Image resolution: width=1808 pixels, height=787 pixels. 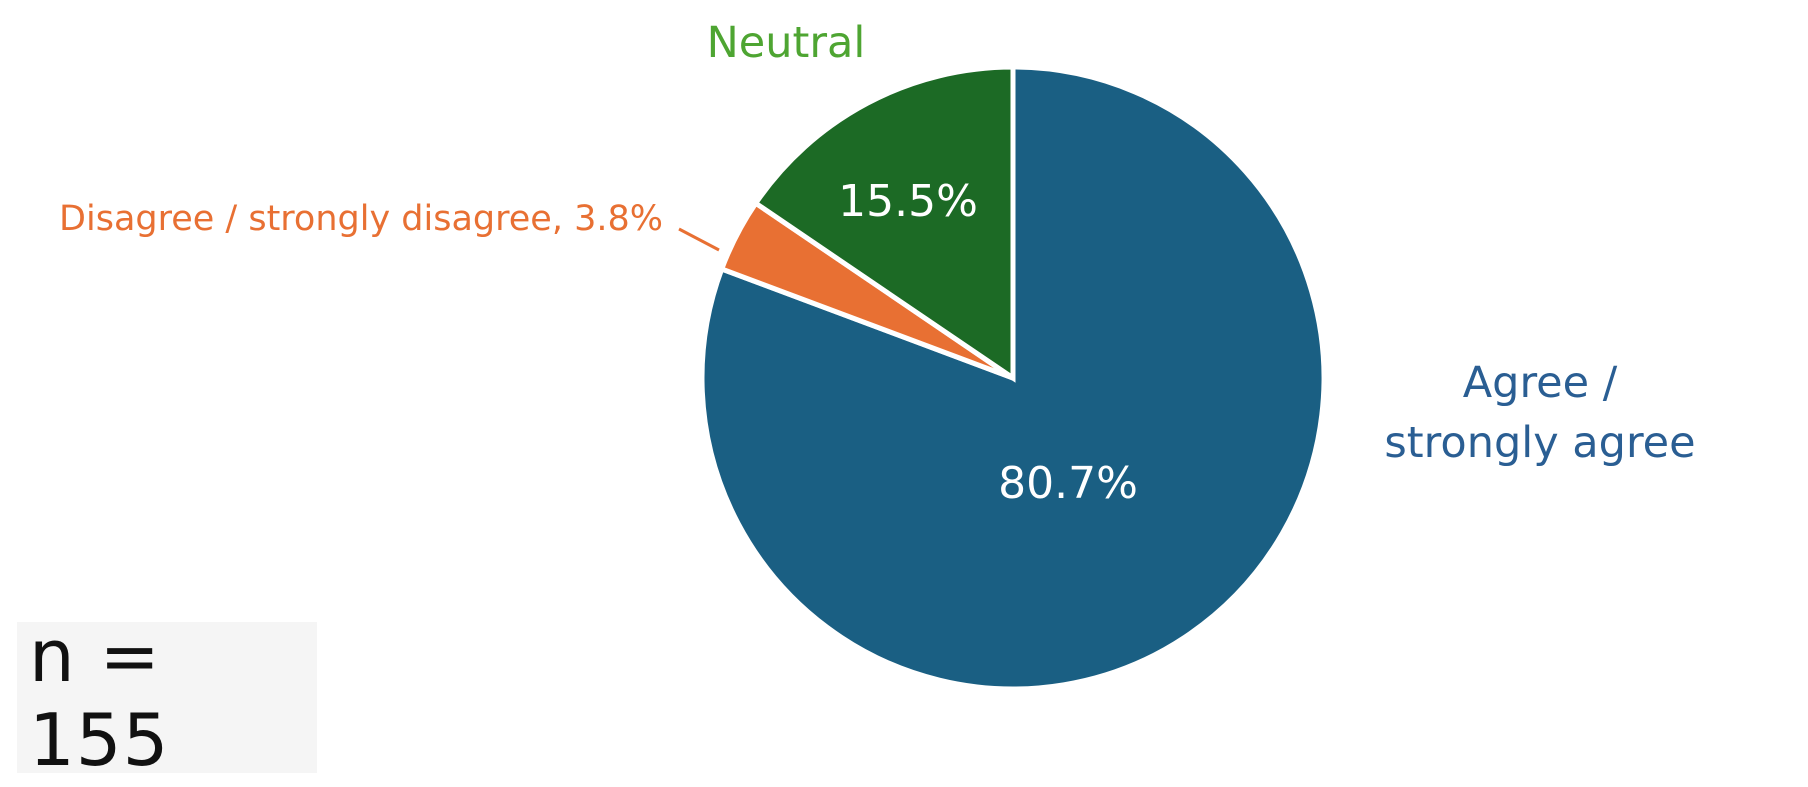 I want to click on category-label-line: Neutral, so click(x=786, y=43).